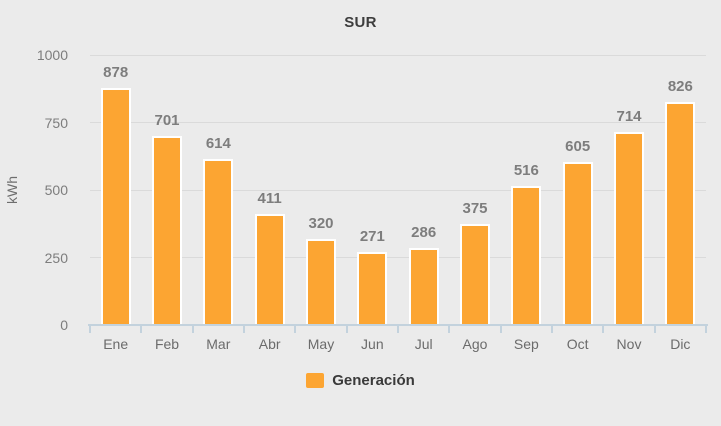 This screenshot has height=426, width=721. Describe the element at coordinates (577, 243) in the screenshot. I see `bar-oct` at that location.